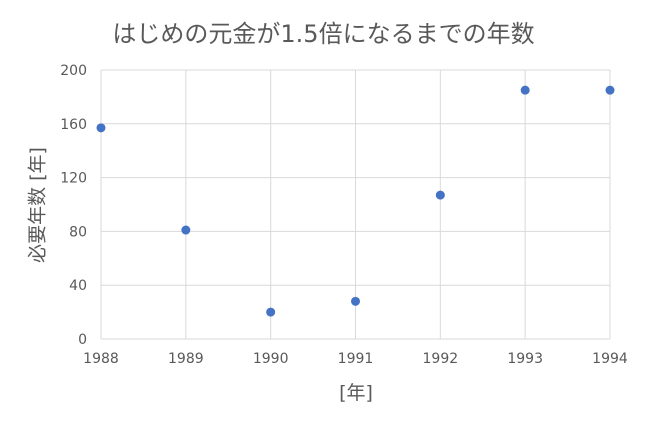 The image size is (647, 428). What do you see at coordinates (78, 232) in the screenshot?
I see `y-tick-label: 80` at bounding box center [78, 232].